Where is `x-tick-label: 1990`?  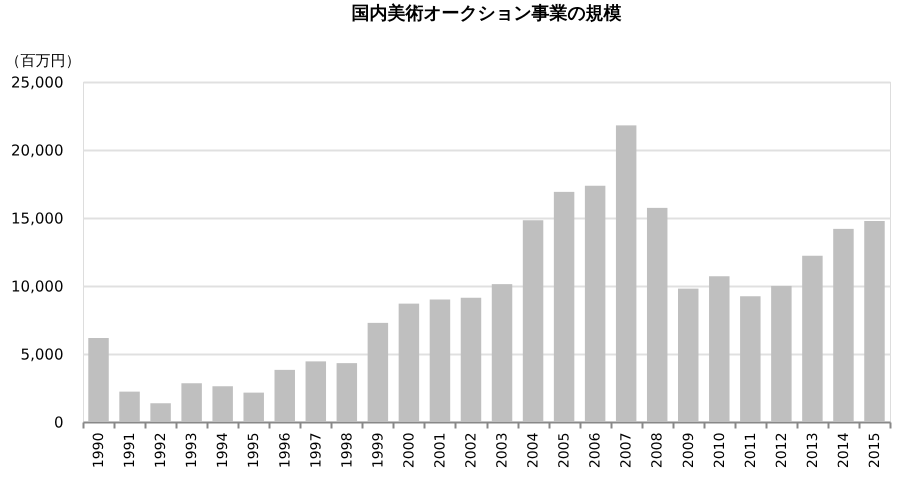
x-tick-label: 1990 is located at coordinates (99, 450).